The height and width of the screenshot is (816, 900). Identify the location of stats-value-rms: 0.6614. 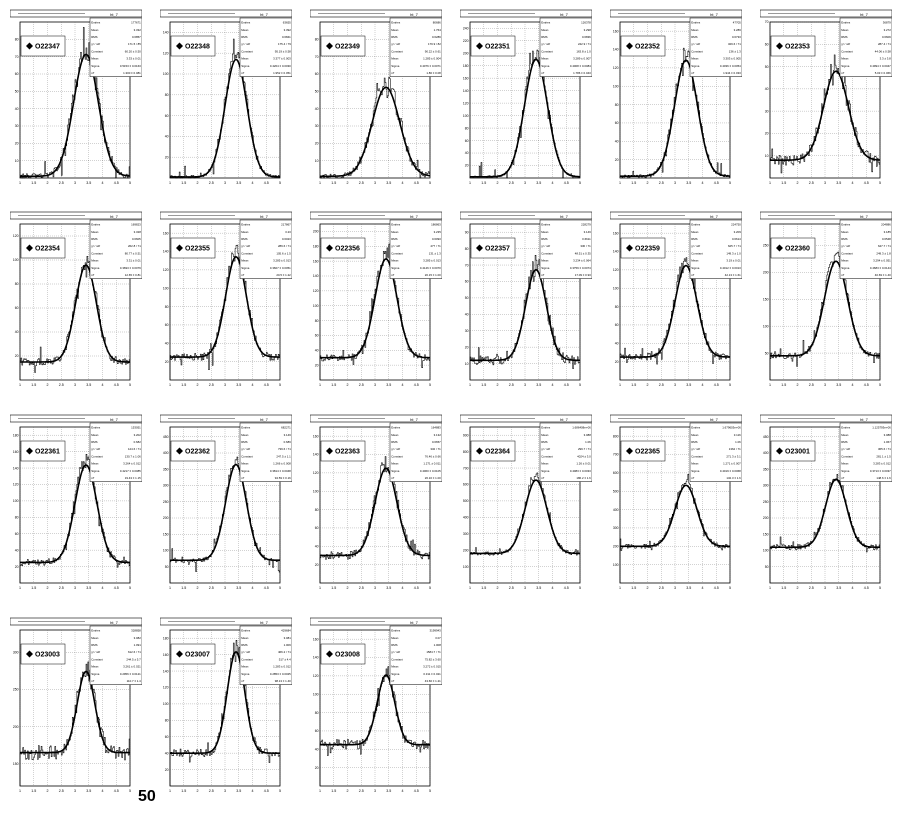
(736, 239).